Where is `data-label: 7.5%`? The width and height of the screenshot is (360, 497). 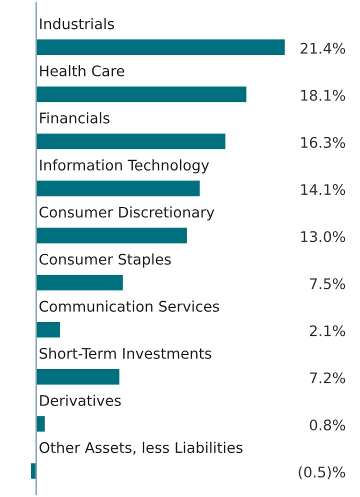
data-label: 7.5% is located at coordinates (328, 284).